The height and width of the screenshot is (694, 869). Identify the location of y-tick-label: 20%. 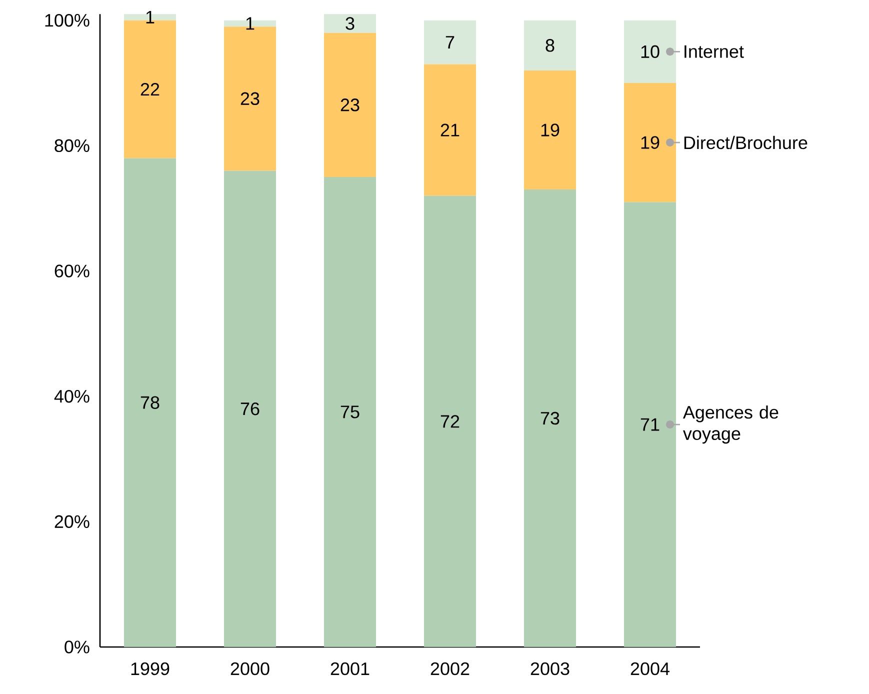
(72, 521).